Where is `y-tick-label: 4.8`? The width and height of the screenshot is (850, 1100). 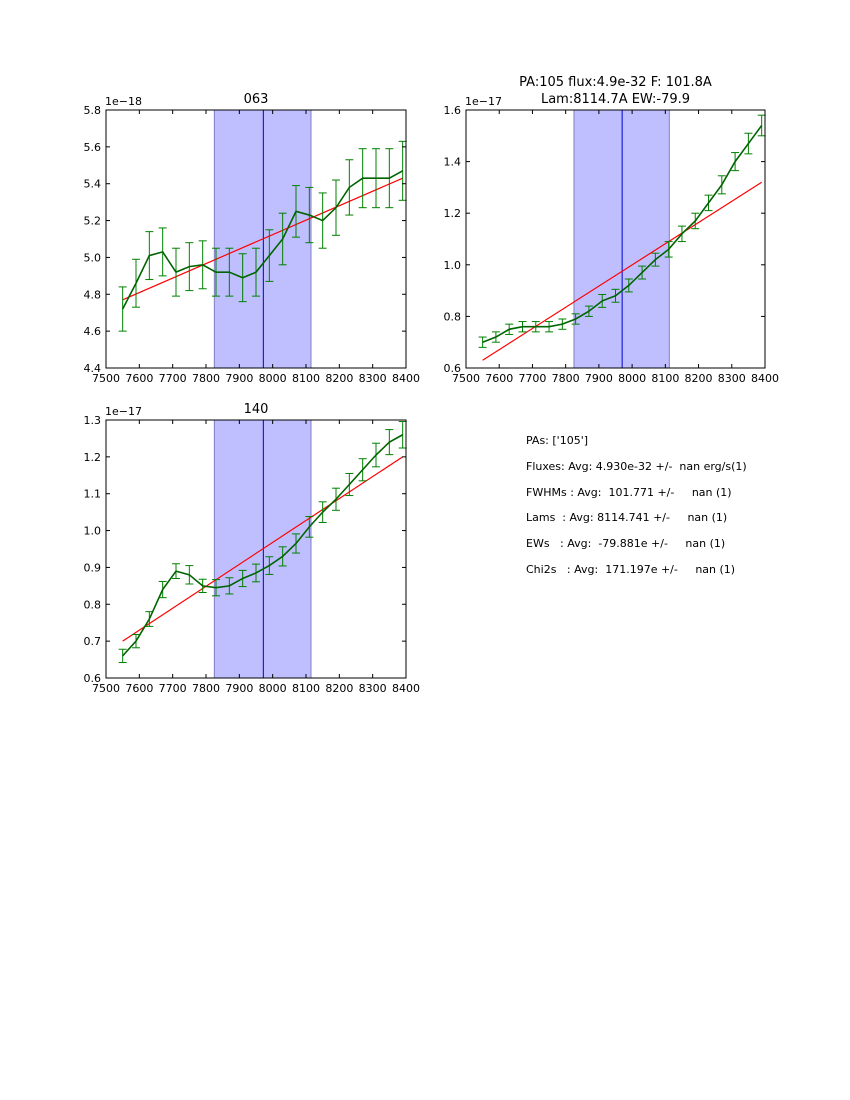 y-tick-label: 4.8 is located at coordinates (93, 294).